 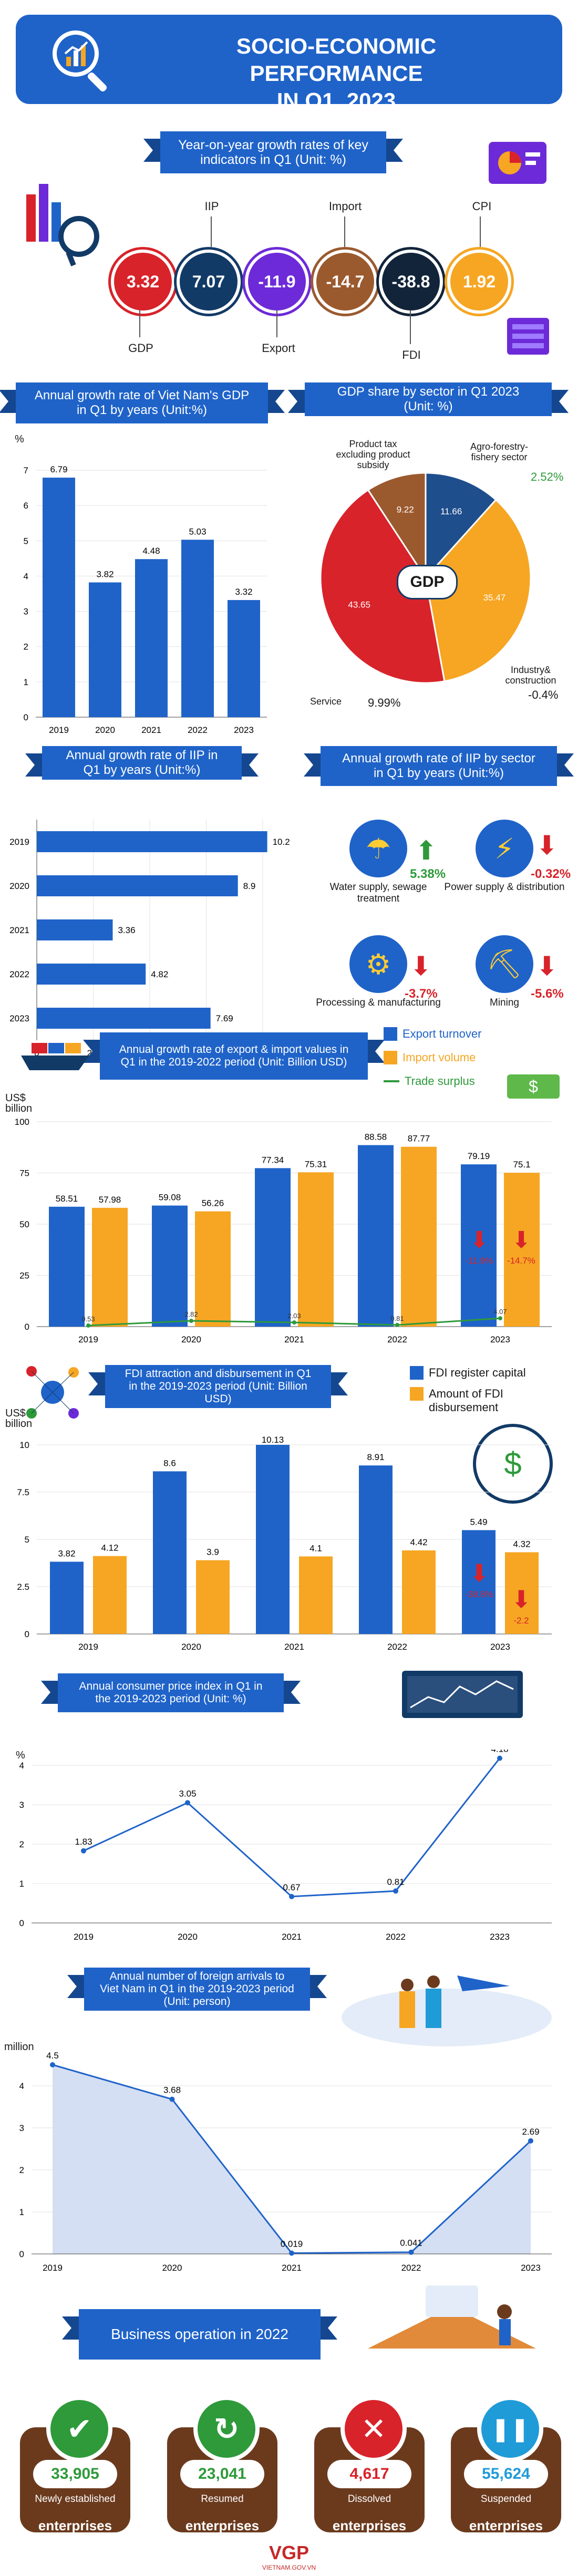 What do you see at coordinates (294, 1316) in the screenshot?
I see `data-label: 2.03` at bounding box center [294, 1316].